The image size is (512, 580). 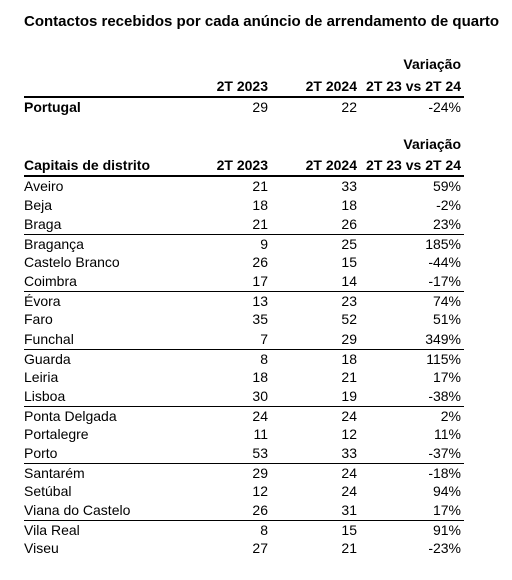 I want to click on value-2t2023: 21, so click(x=260, y=224).